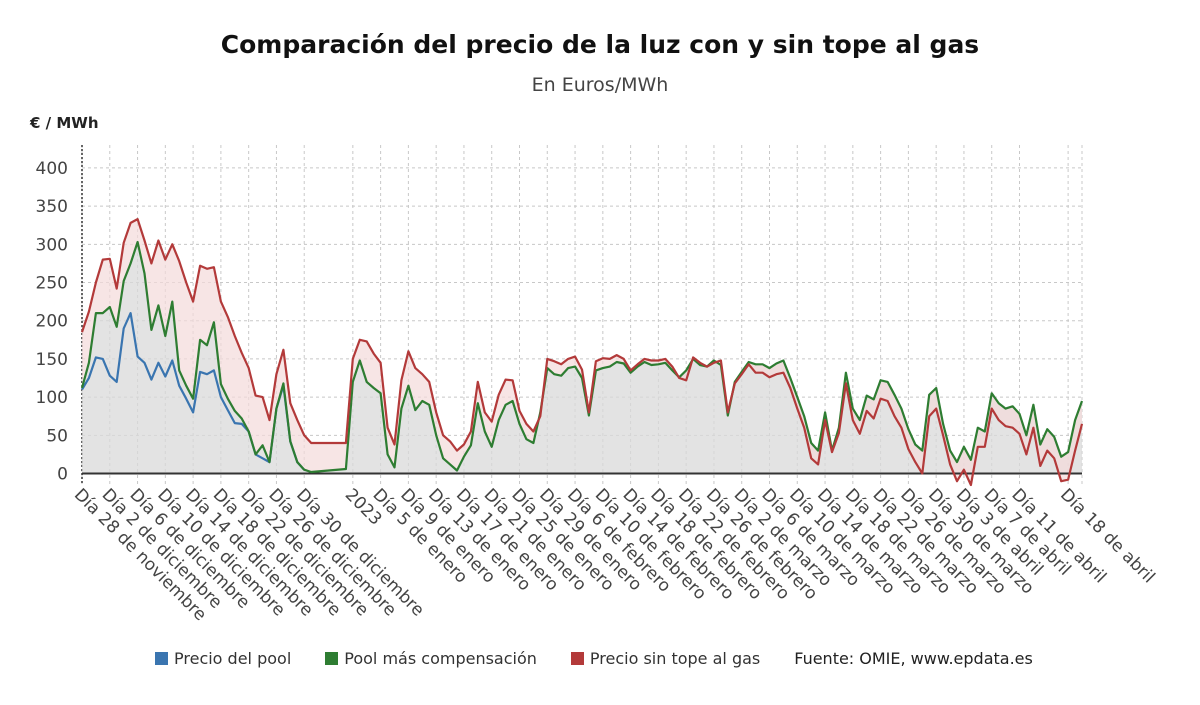  I want to click on y-tick-label: 350, so click(52, 207).